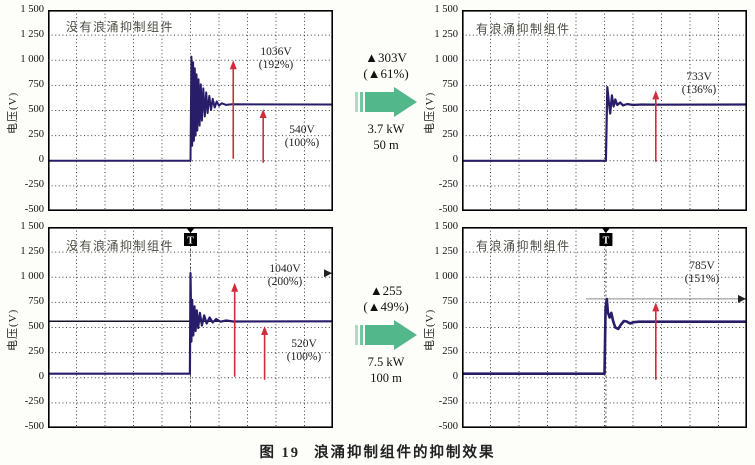 The width and height of the screenshot is (755, 465). Describe the element at coordinates (280, 453) in the screenshot. I see `figure-number: 图 19` at that location.